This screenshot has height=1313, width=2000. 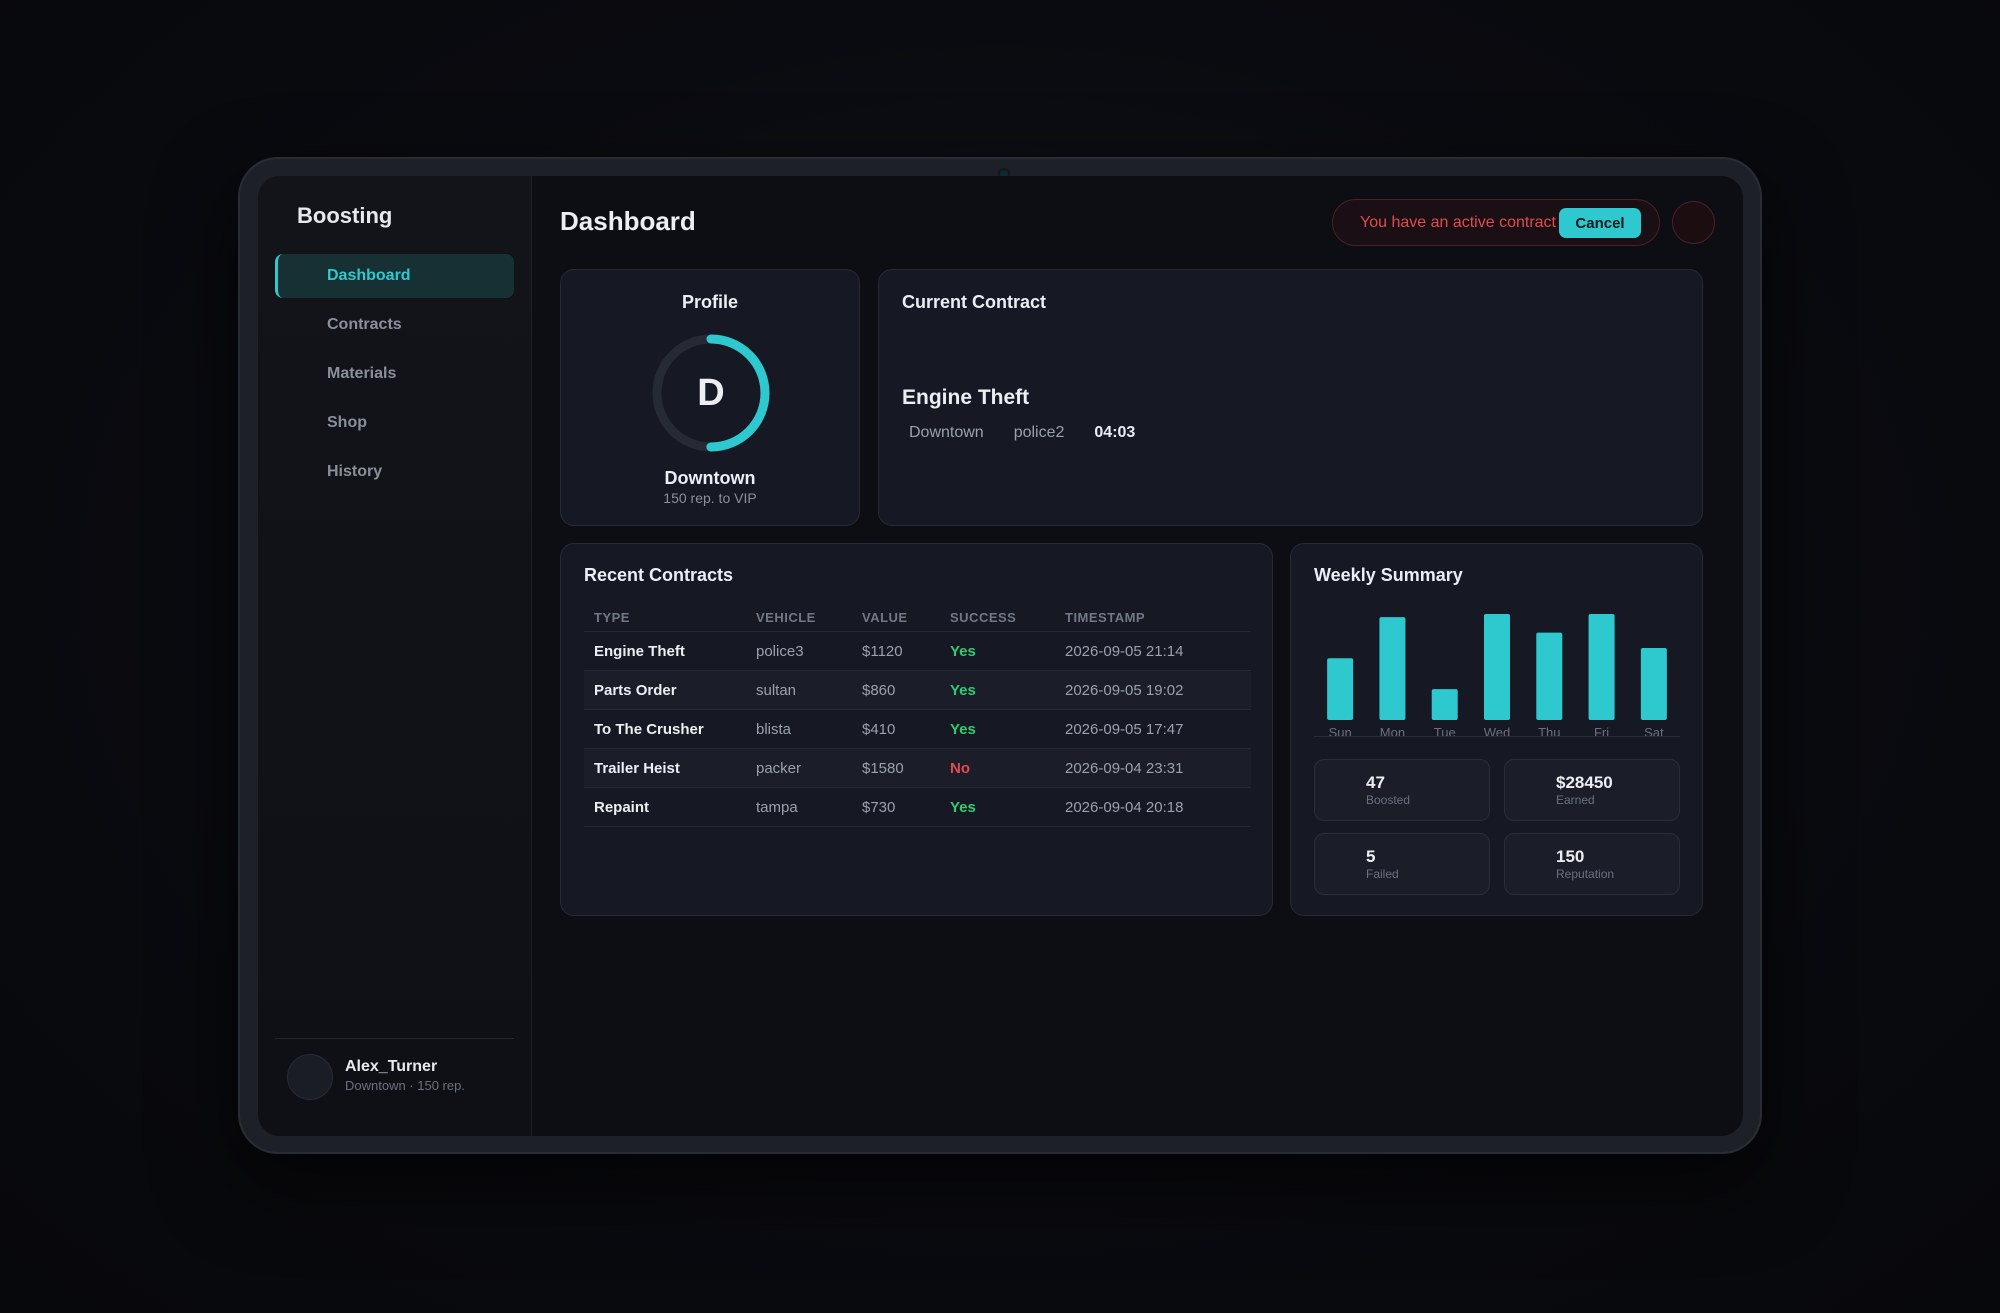 What do you see at coordinates (1039, 432) in the screenshot?
I see `contract-vehicle: police2` at bounding box center [1039, 432].